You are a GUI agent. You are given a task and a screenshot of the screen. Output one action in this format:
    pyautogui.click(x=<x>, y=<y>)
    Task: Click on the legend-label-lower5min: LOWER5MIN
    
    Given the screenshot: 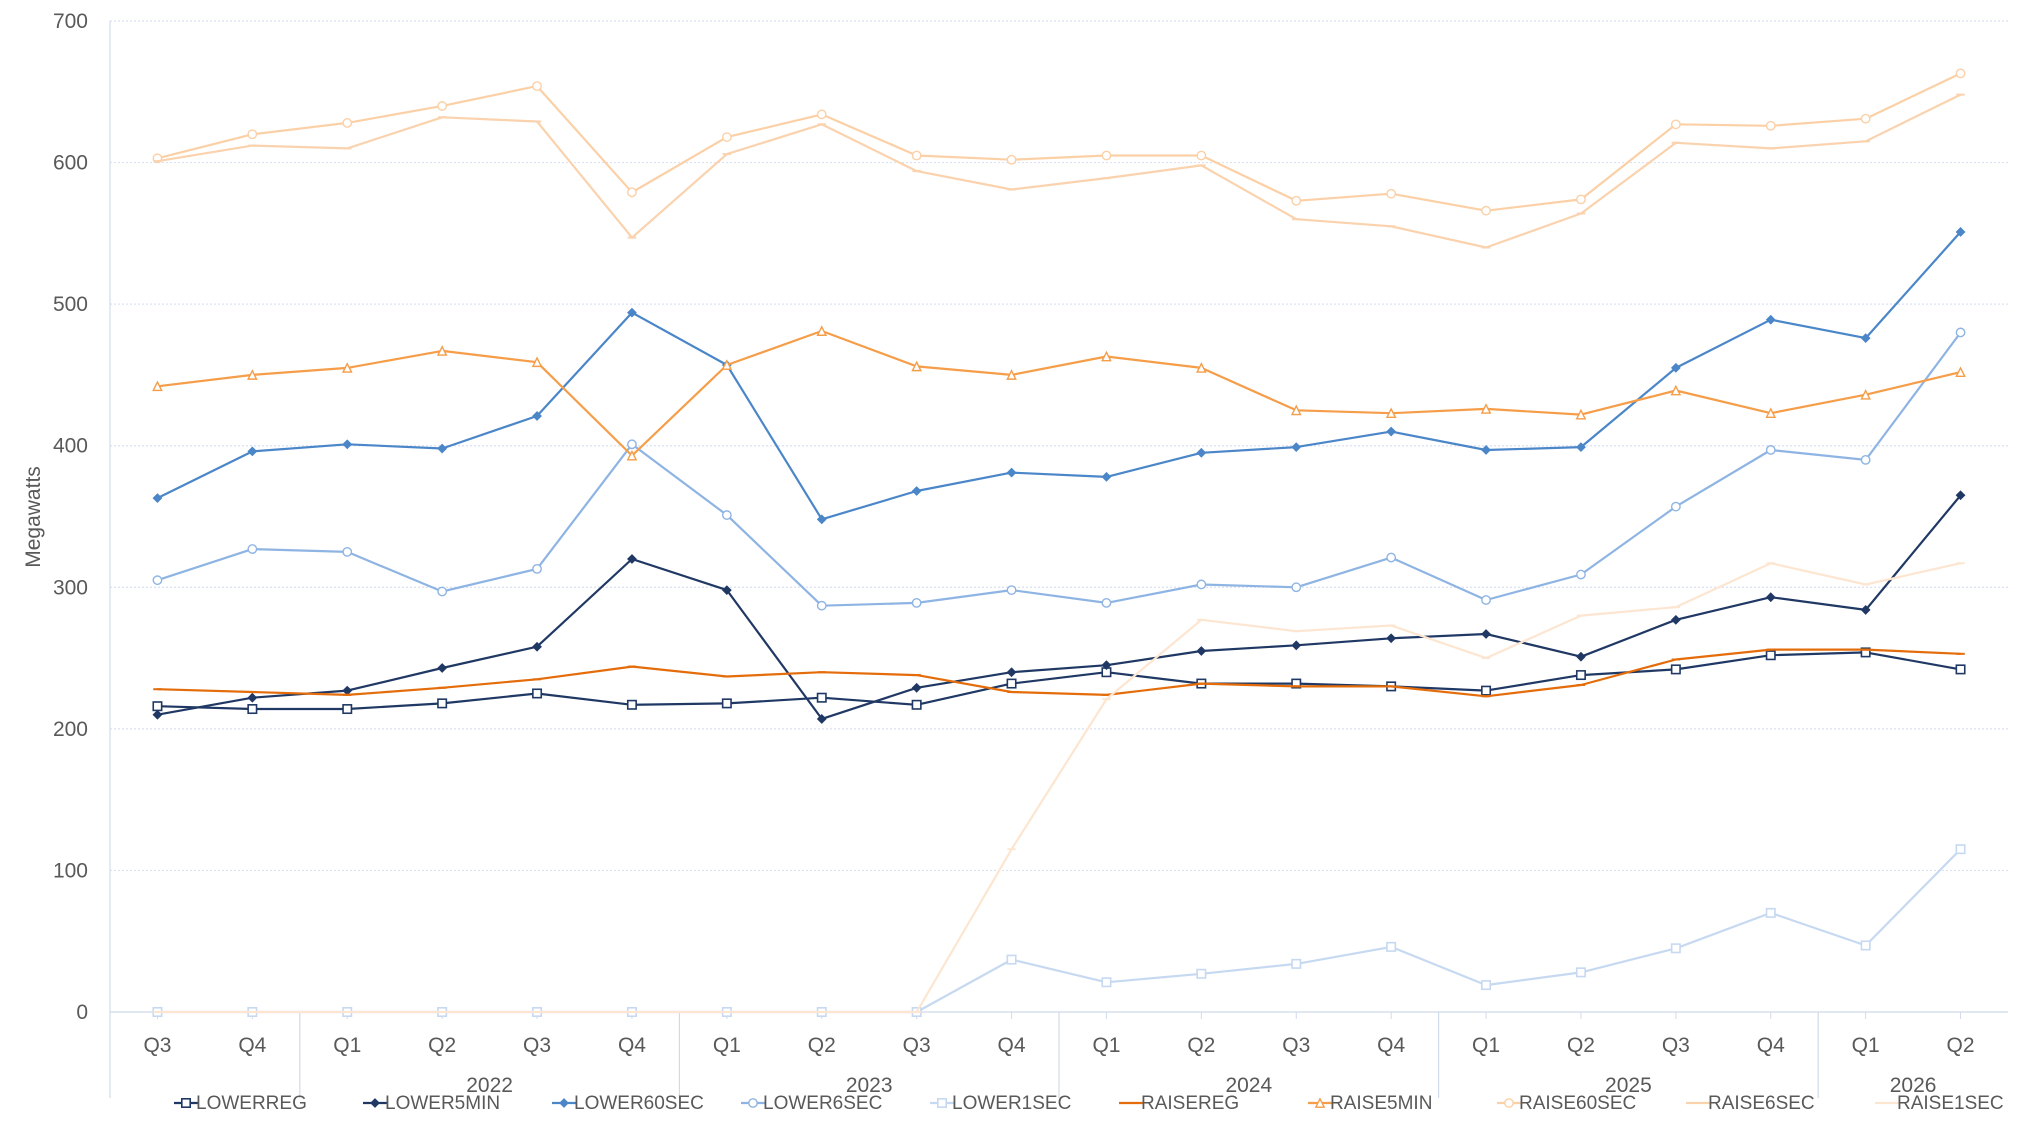 What is the action you would take?
    pyautogui.click(x=442, y=1103)
    